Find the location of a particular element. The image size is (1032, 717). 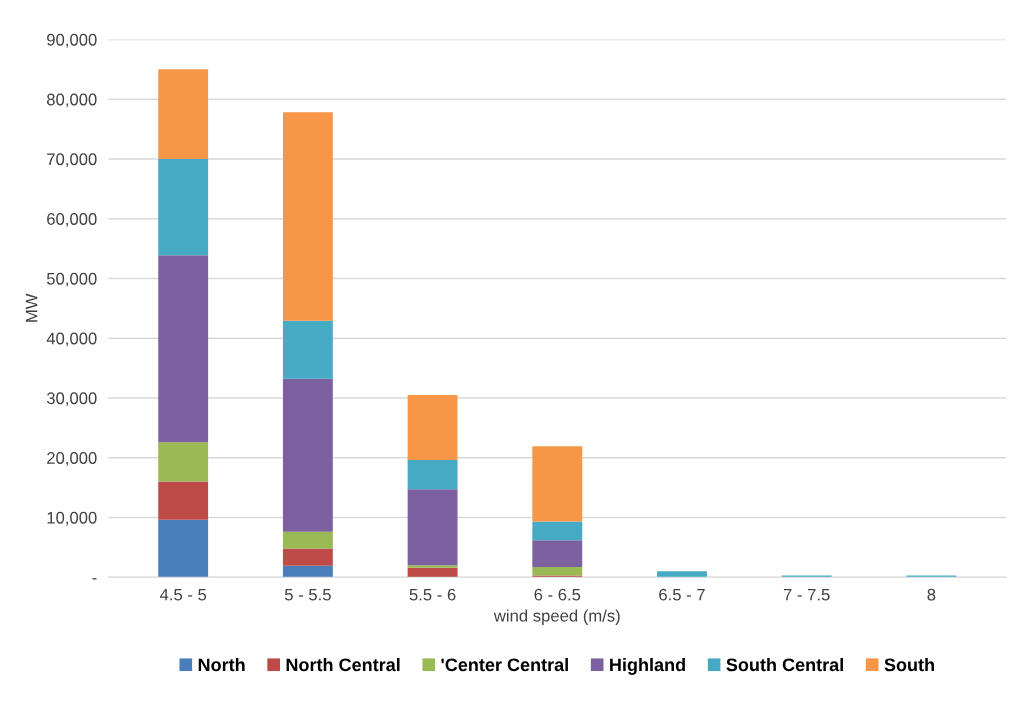

y-tick-label: 70,000 is located at coordinates (72, 160).